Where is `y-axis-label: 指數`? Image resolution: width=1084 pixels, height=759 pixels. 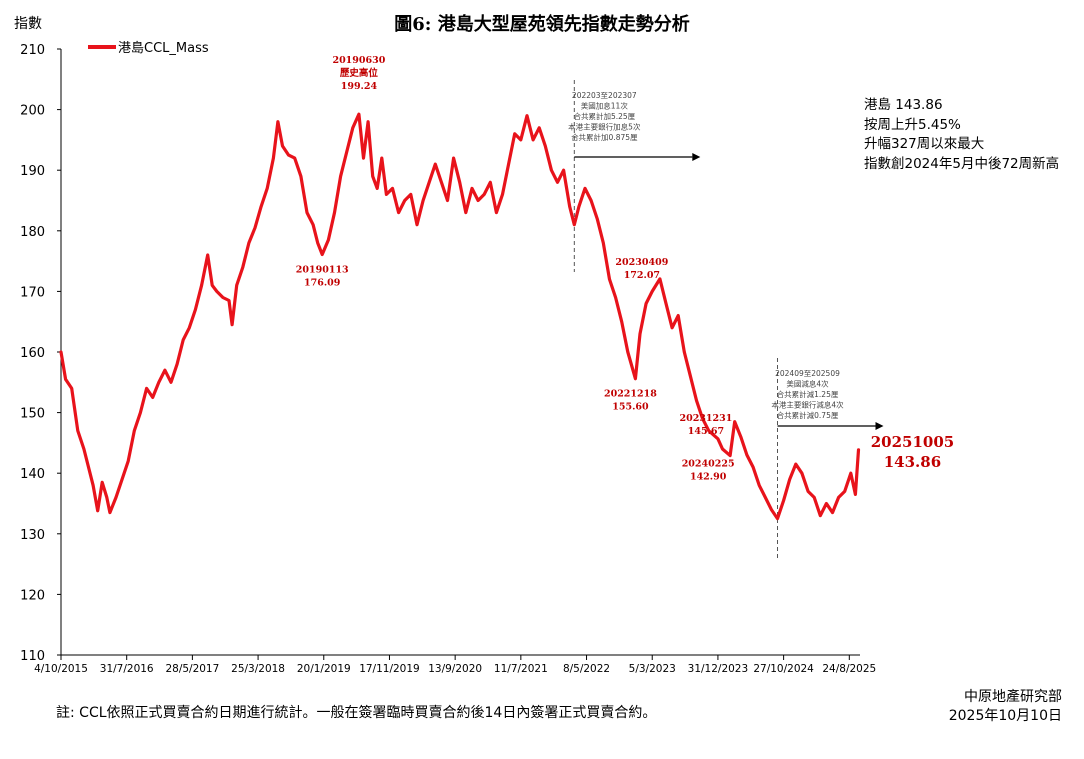
y-axis-label: 指數 is located at coordinates (28, 24).